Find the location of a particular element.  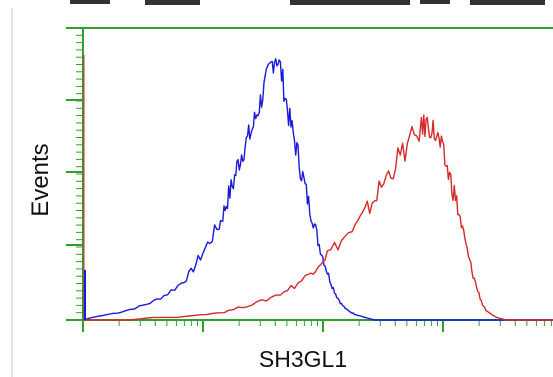

x-axis-ticks is located at coordinates (317, 326).